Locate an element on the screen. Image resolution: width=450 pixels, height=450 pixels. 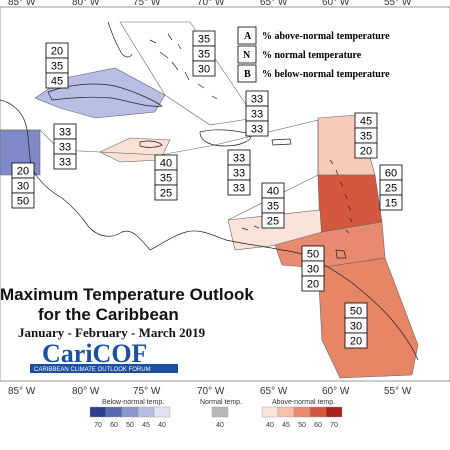
lon-label: 75° W is located at coordinates (147, 391).